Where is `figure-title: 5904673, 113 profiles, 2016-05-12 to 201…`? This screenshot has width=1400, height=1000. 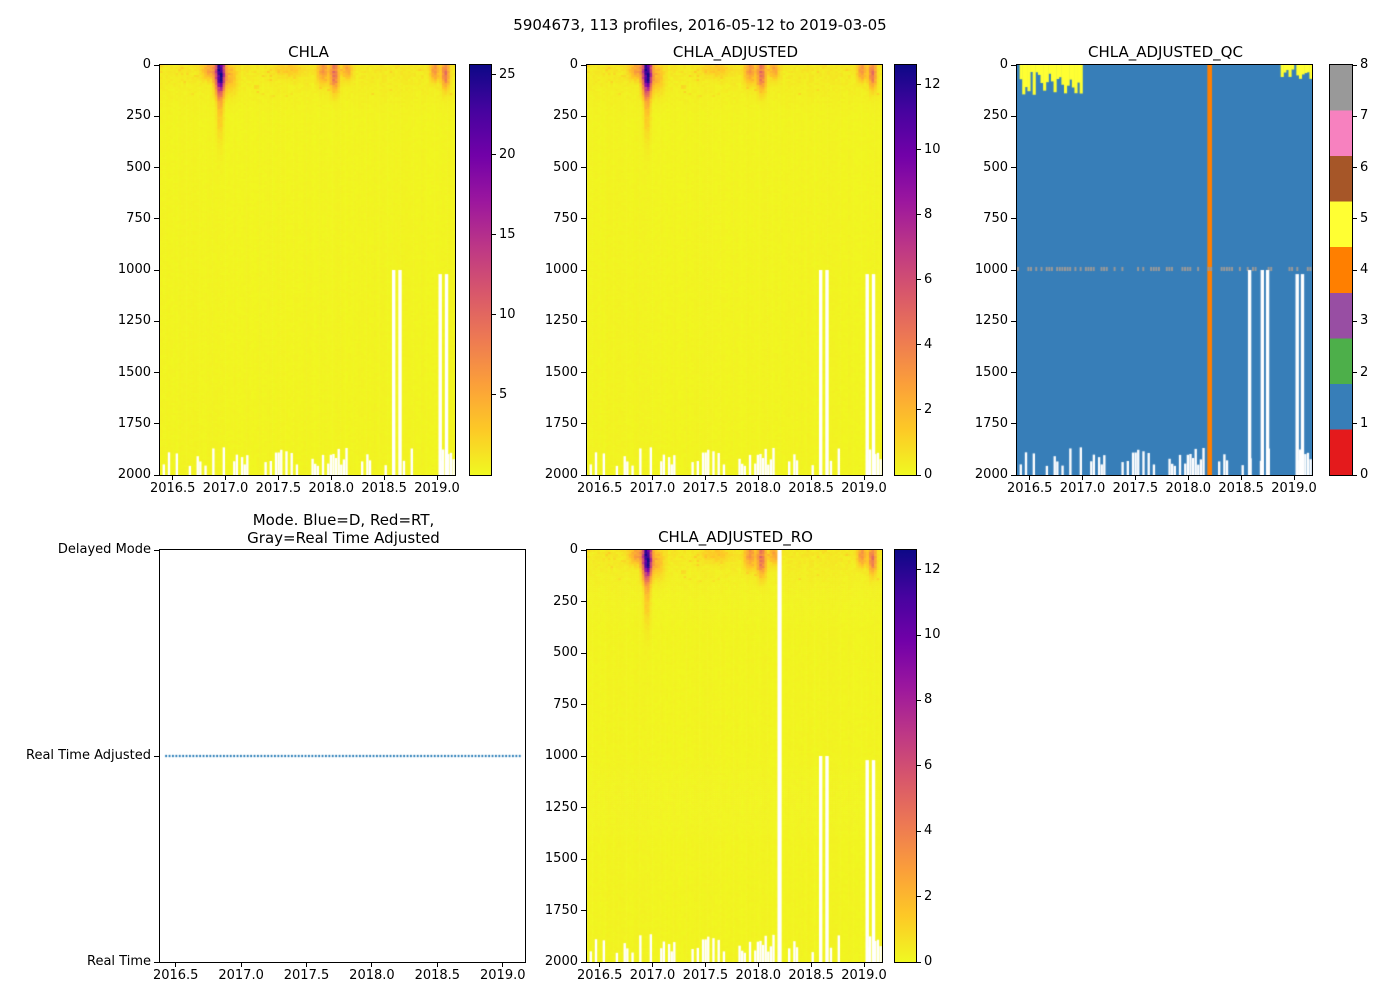
figure-title: 5904673, 113 profiles, 2016-05-12 to 201… is located at coordinates (700, 25).